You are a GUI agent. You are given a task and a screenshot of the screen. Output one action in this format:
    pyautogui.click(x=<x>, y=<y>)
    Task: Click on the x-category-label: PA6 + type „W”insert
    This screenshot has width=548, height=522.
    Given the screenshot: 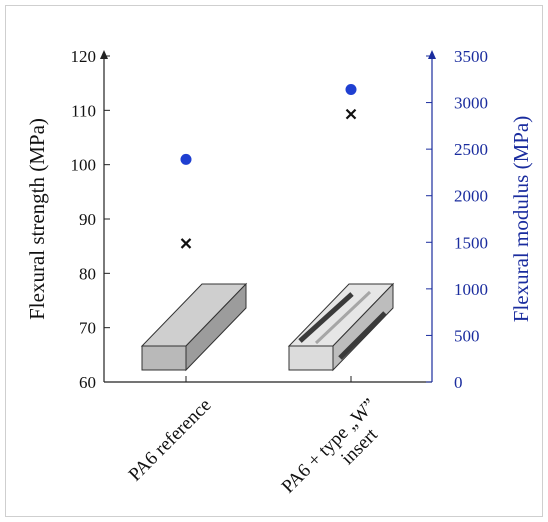 What is the action you would take?
    pyautogui.click(x=337, y=454)
    